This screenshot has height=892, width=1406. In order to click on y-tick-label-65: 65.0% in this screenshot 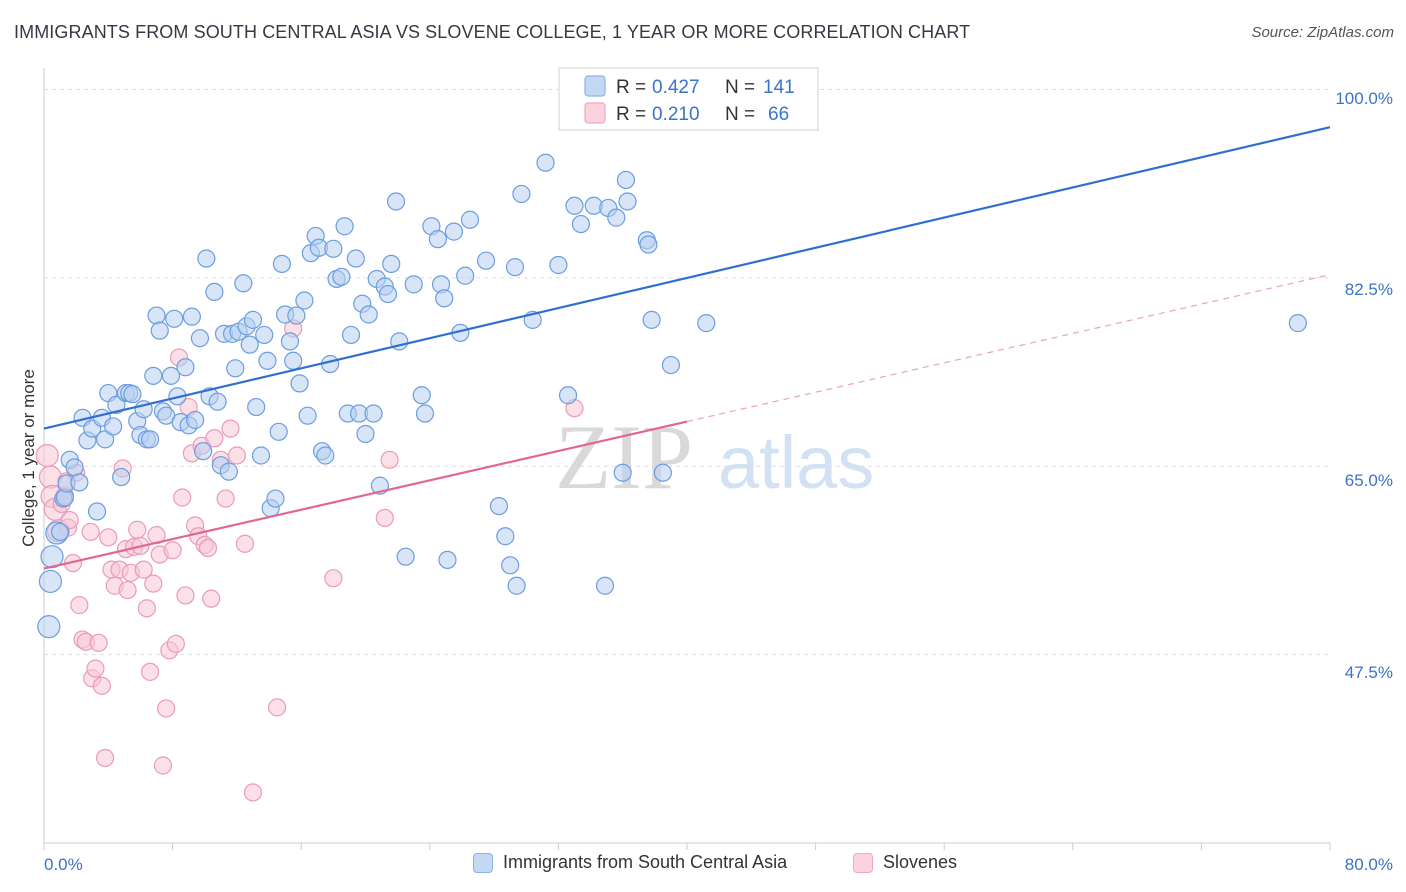, I will do `click(1369, 480)`.